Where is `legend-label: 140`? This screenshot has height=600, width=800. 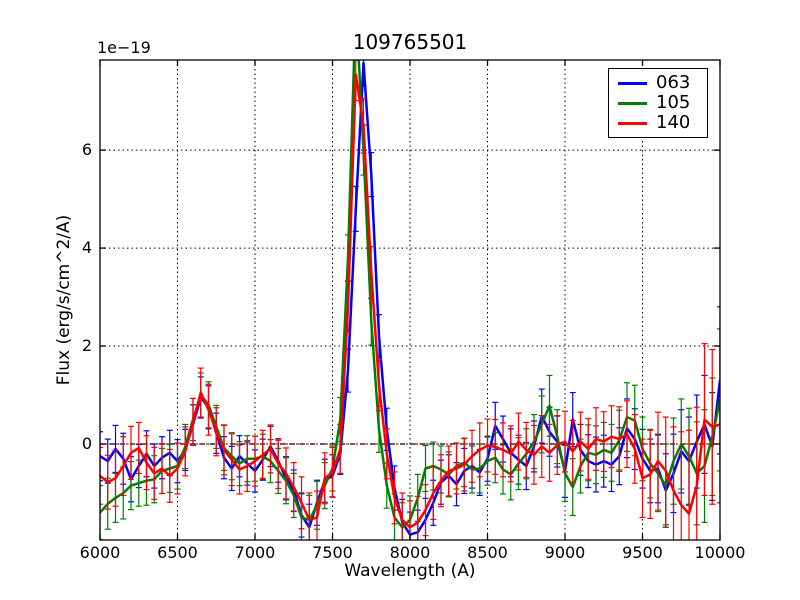
legend-label: 140 is located at coordinates (673, 122).